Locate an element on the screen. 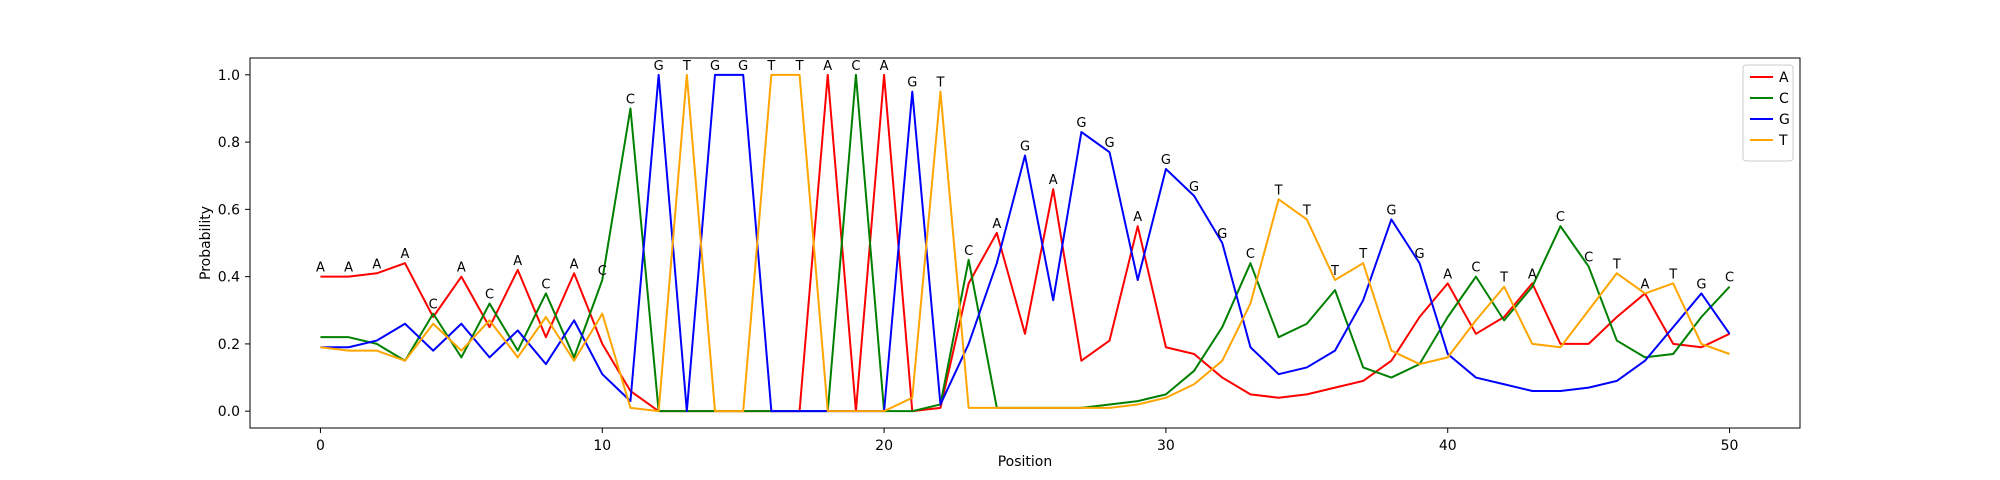 This screenshot has height=480, width=2000. x-axis-label: Position is located at coordinates (1025, 462).